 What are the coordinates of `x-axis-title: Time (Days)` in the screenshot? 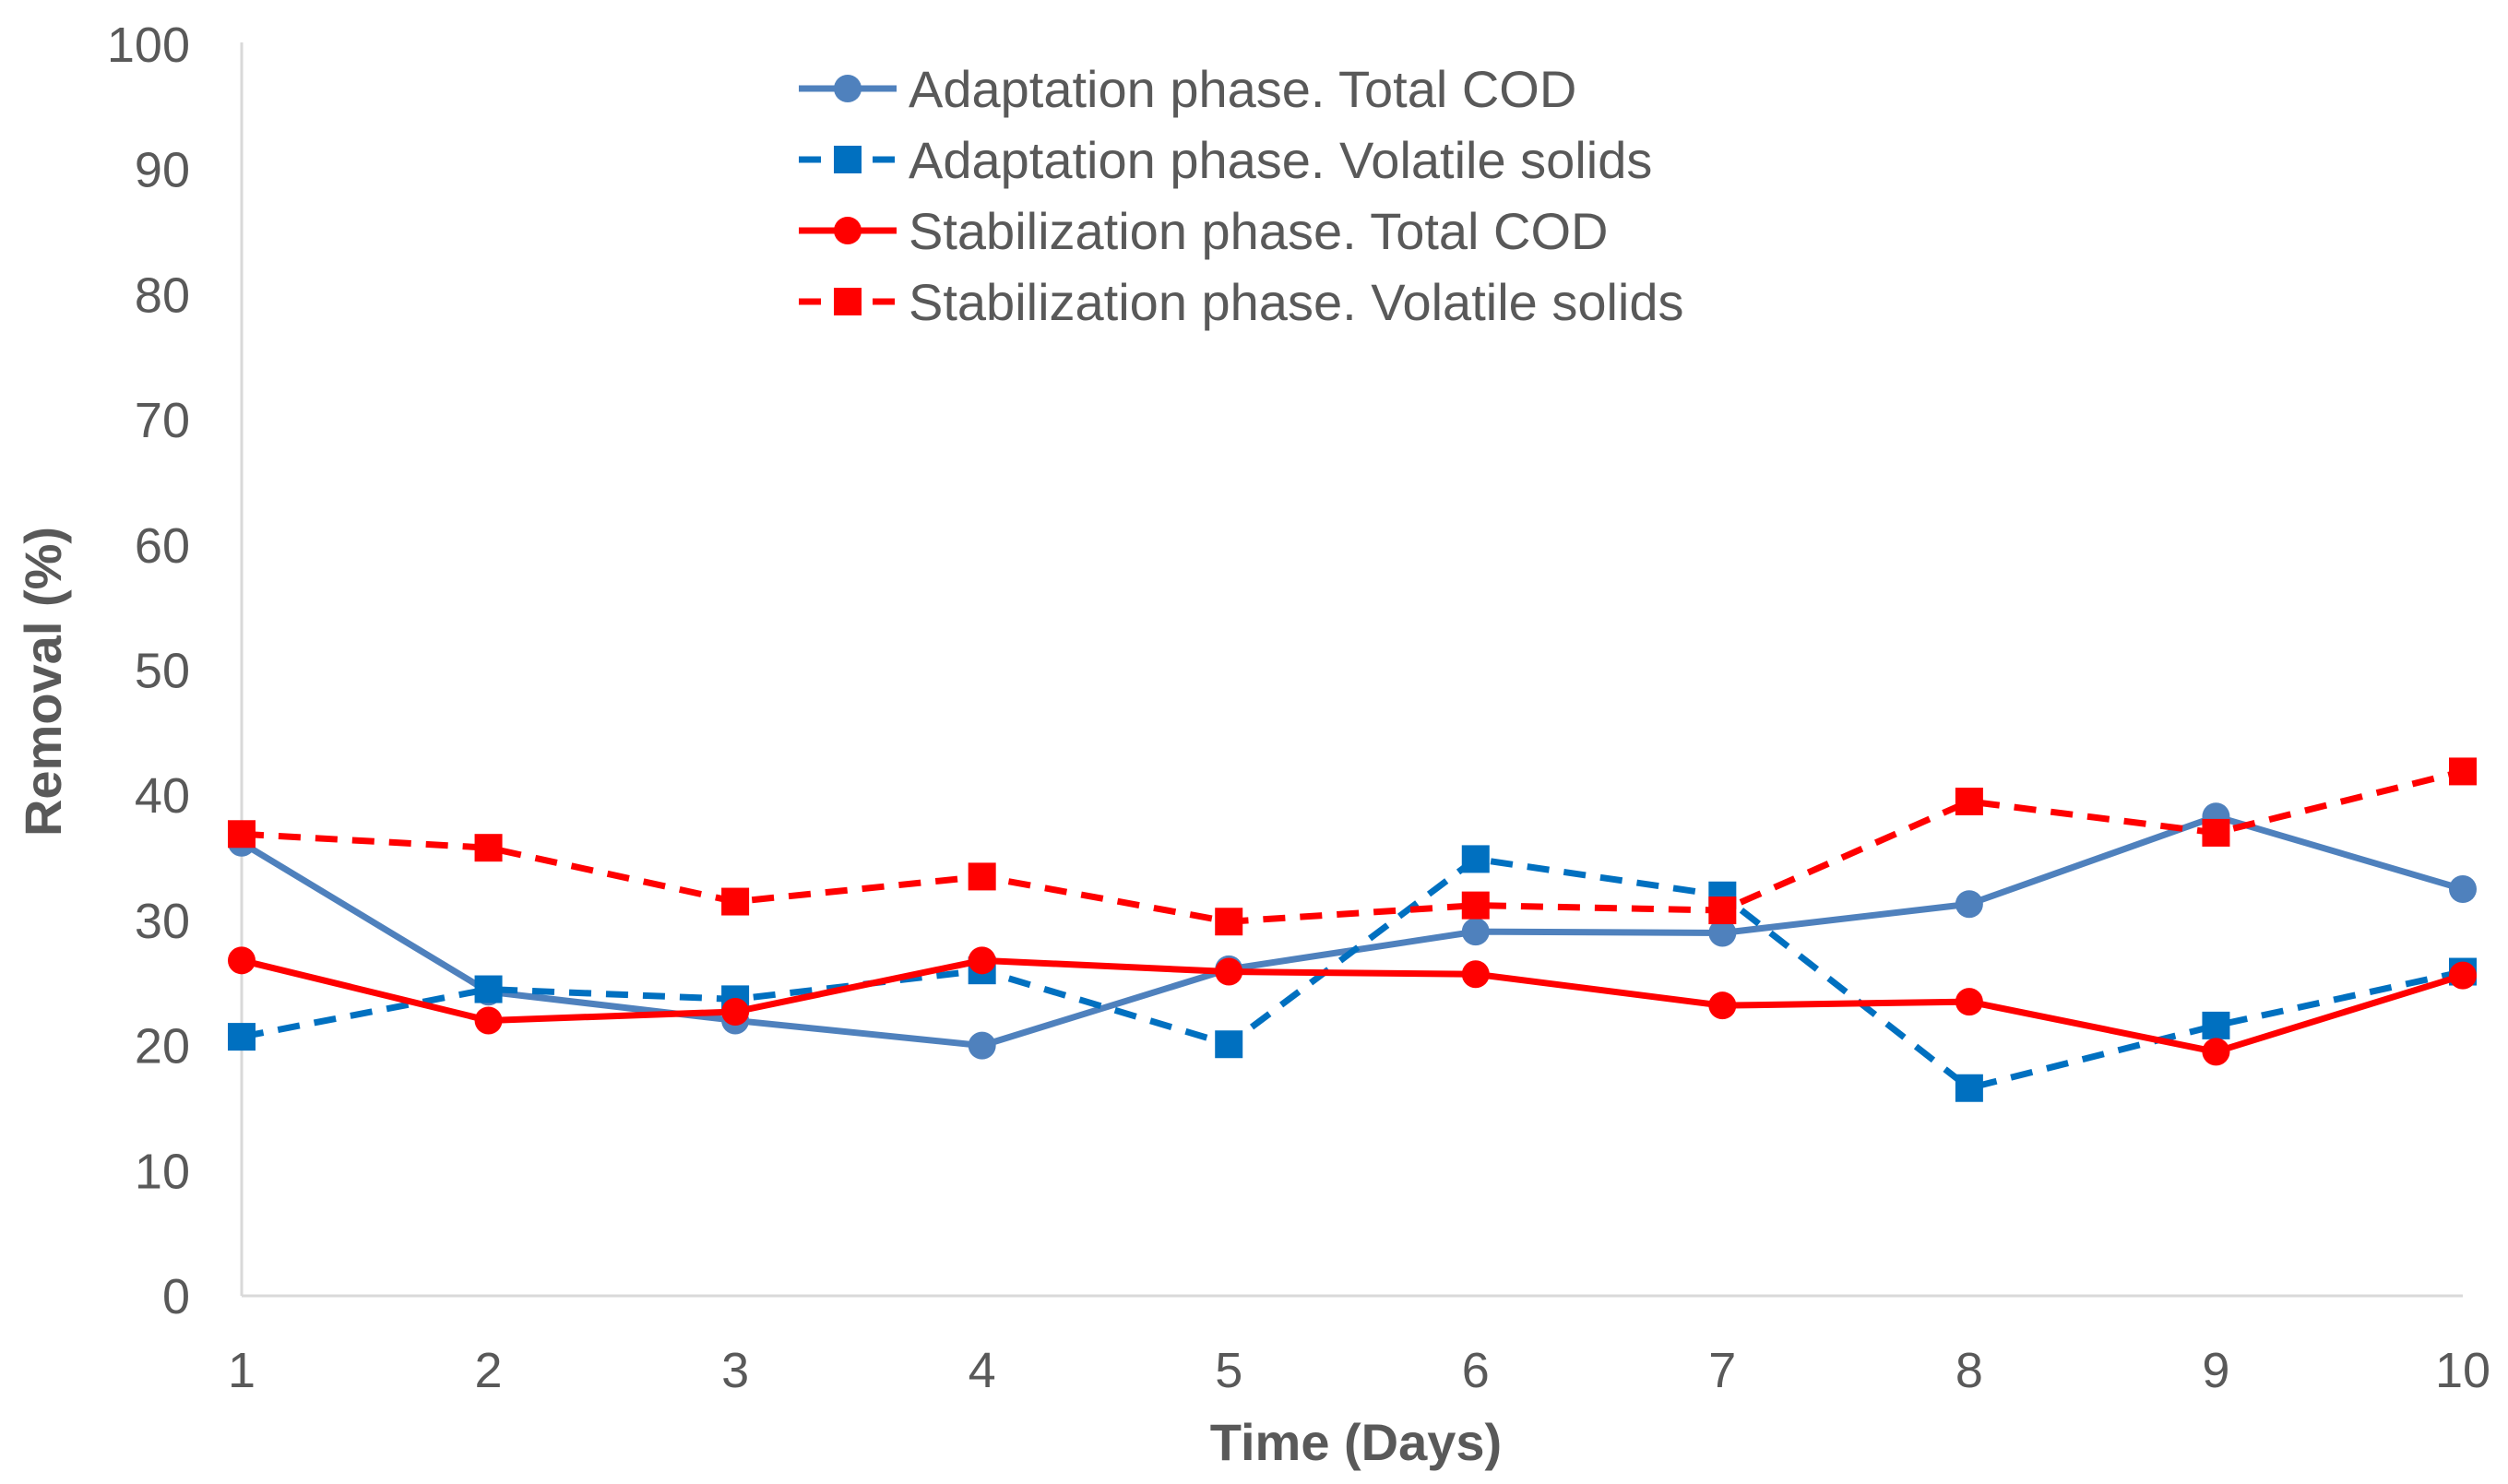 It's located at (1356, 1442).